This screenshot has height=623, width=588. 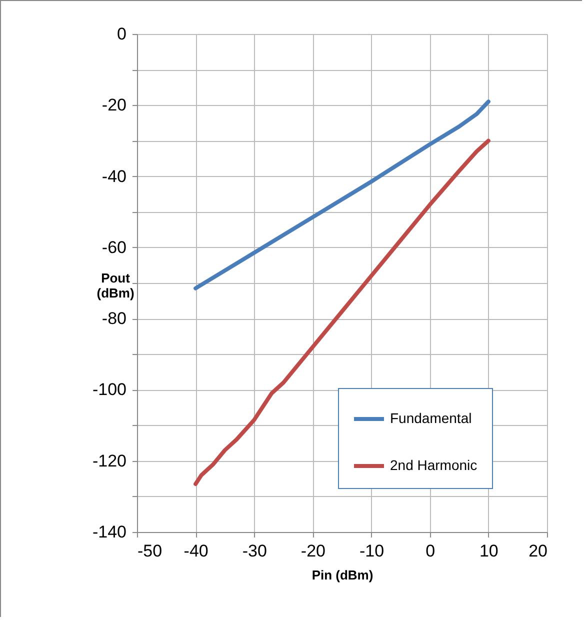 What do you see at coordinates (343, 575) in the screenshot?
I see `x-axis-title: Pin (dBm)` at bounding box center [343, 575].